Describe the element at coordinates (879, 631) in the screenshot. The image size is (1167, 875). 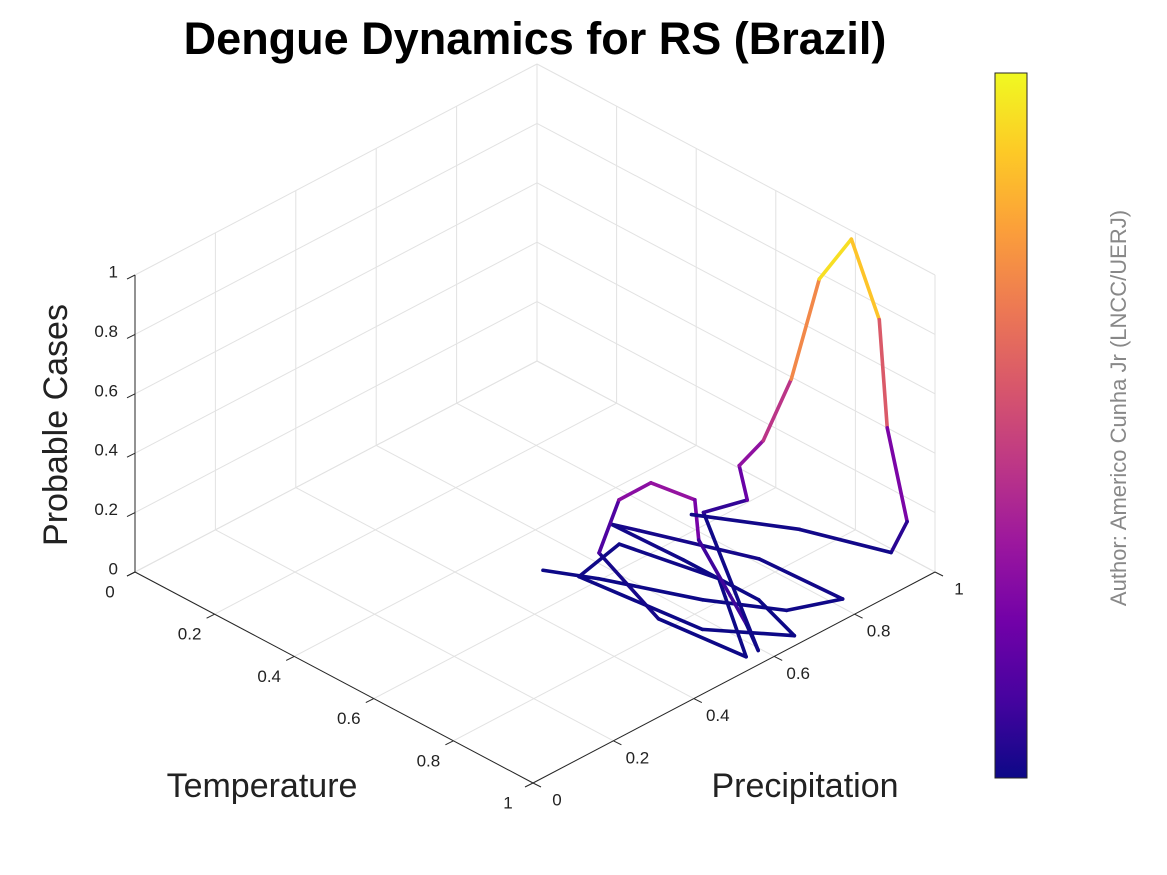
I see `y-tick-label: 0.8` at that location.